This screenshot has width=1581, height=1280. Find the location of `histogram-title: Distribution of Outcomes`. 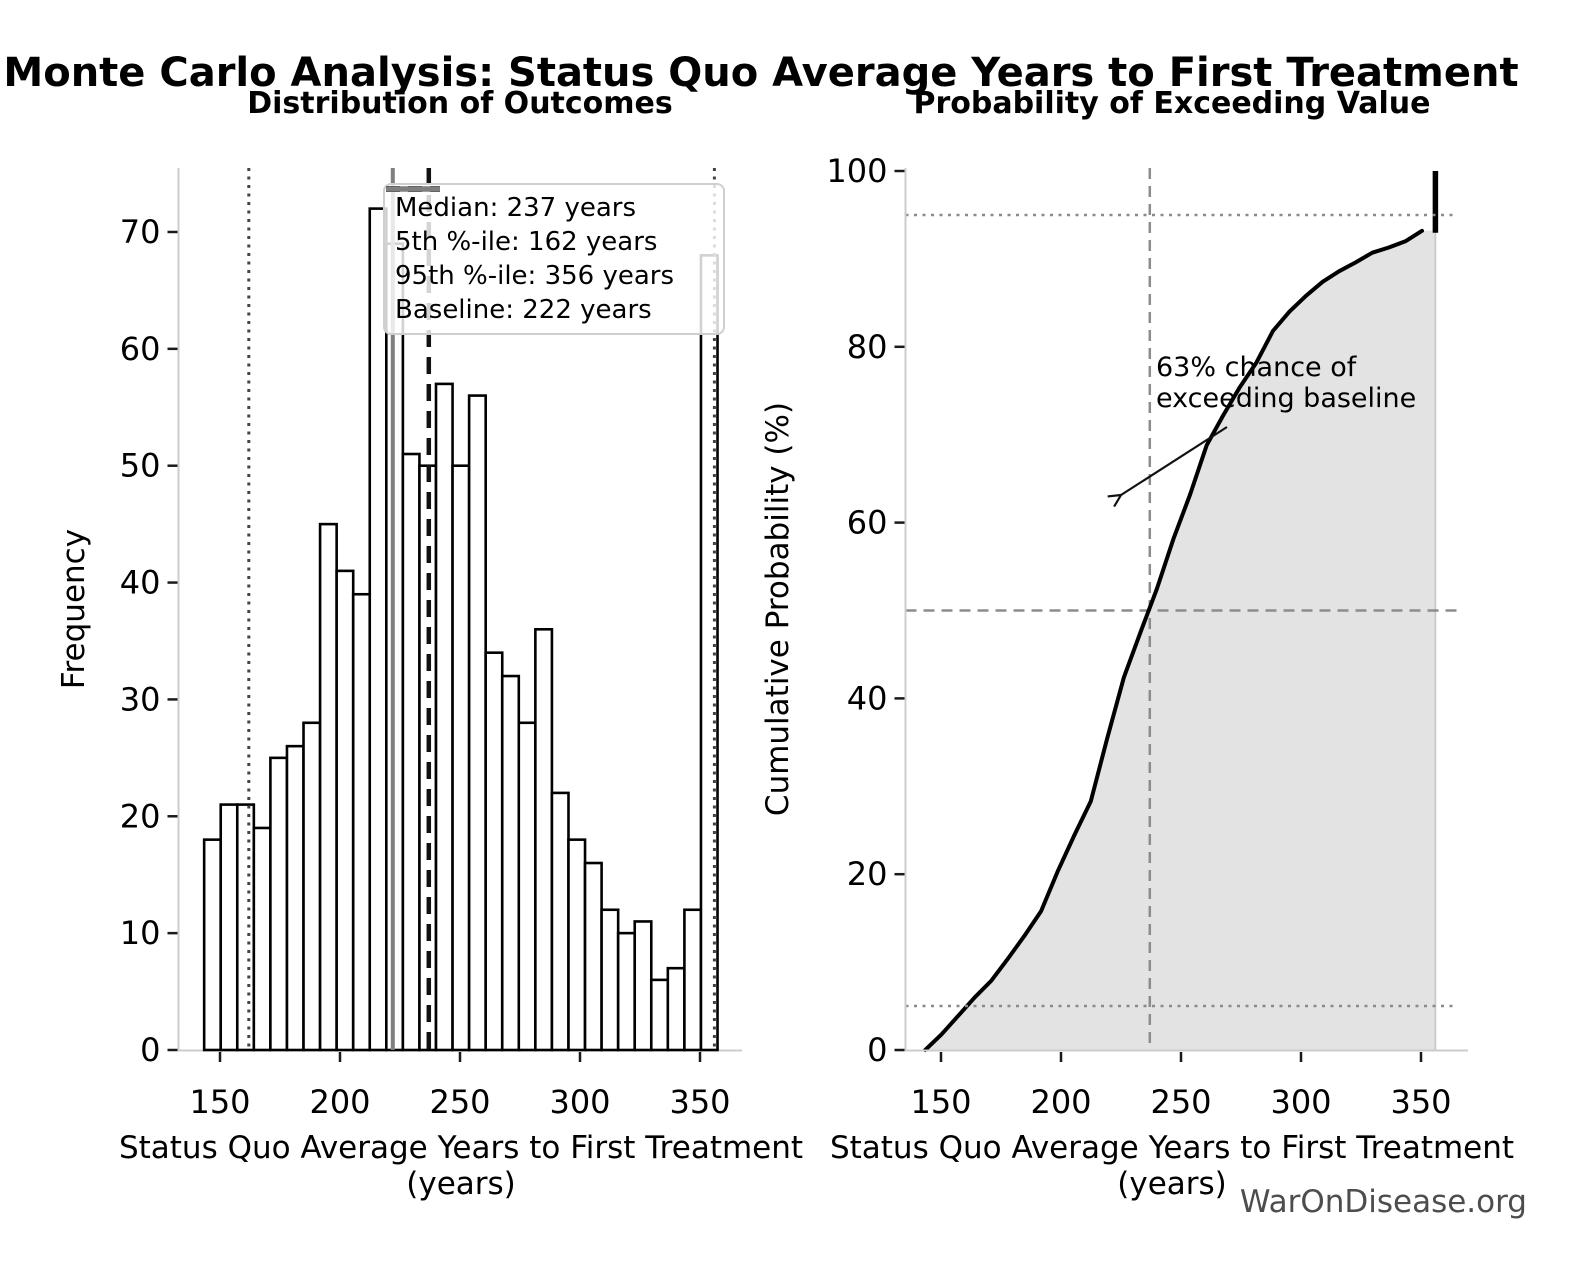

histogram-title: Distribution of Outcomes is located at coordinates (460, 103).